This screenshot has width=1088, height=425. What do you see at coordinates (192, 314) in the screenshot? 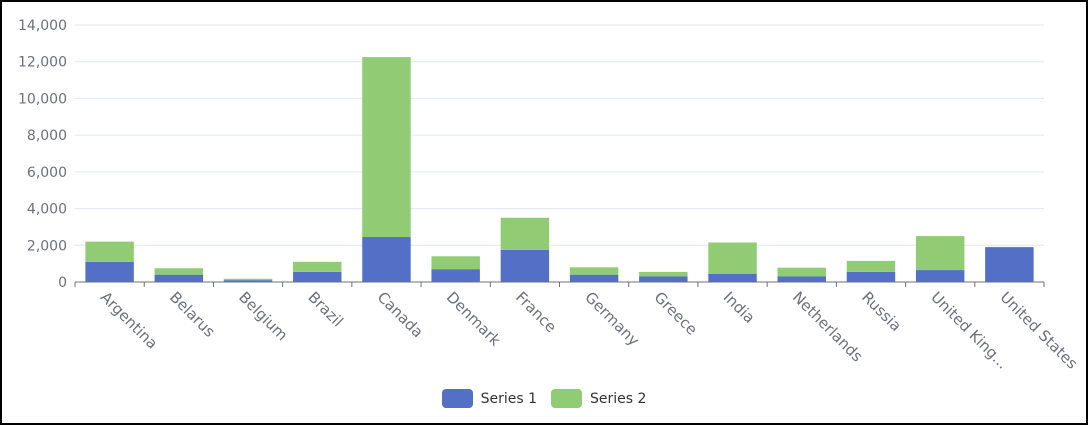
I see `x-tick-label: Belarus` at bounding box center [192, 314].